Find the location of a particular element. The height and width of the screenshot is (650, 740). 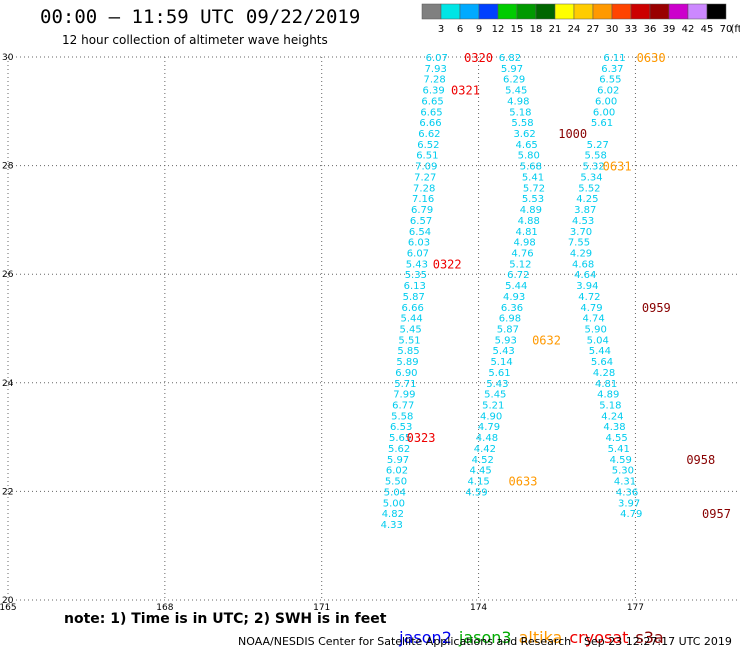

pass-time-label: 0630 is located at coordinates (651, 58).